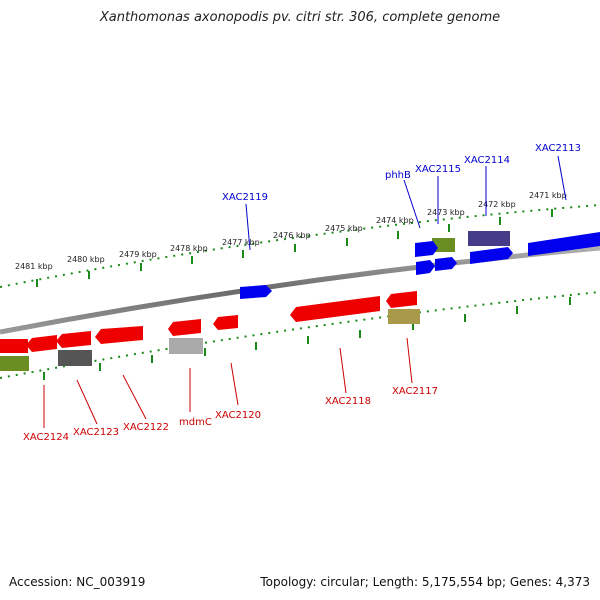 The width and height of the screenshot is (600, 600). What do you see at coordinates (398, 175) in the screenshot?
I see `gene-label-phhb: phhB` at bounding box center [398, 175].